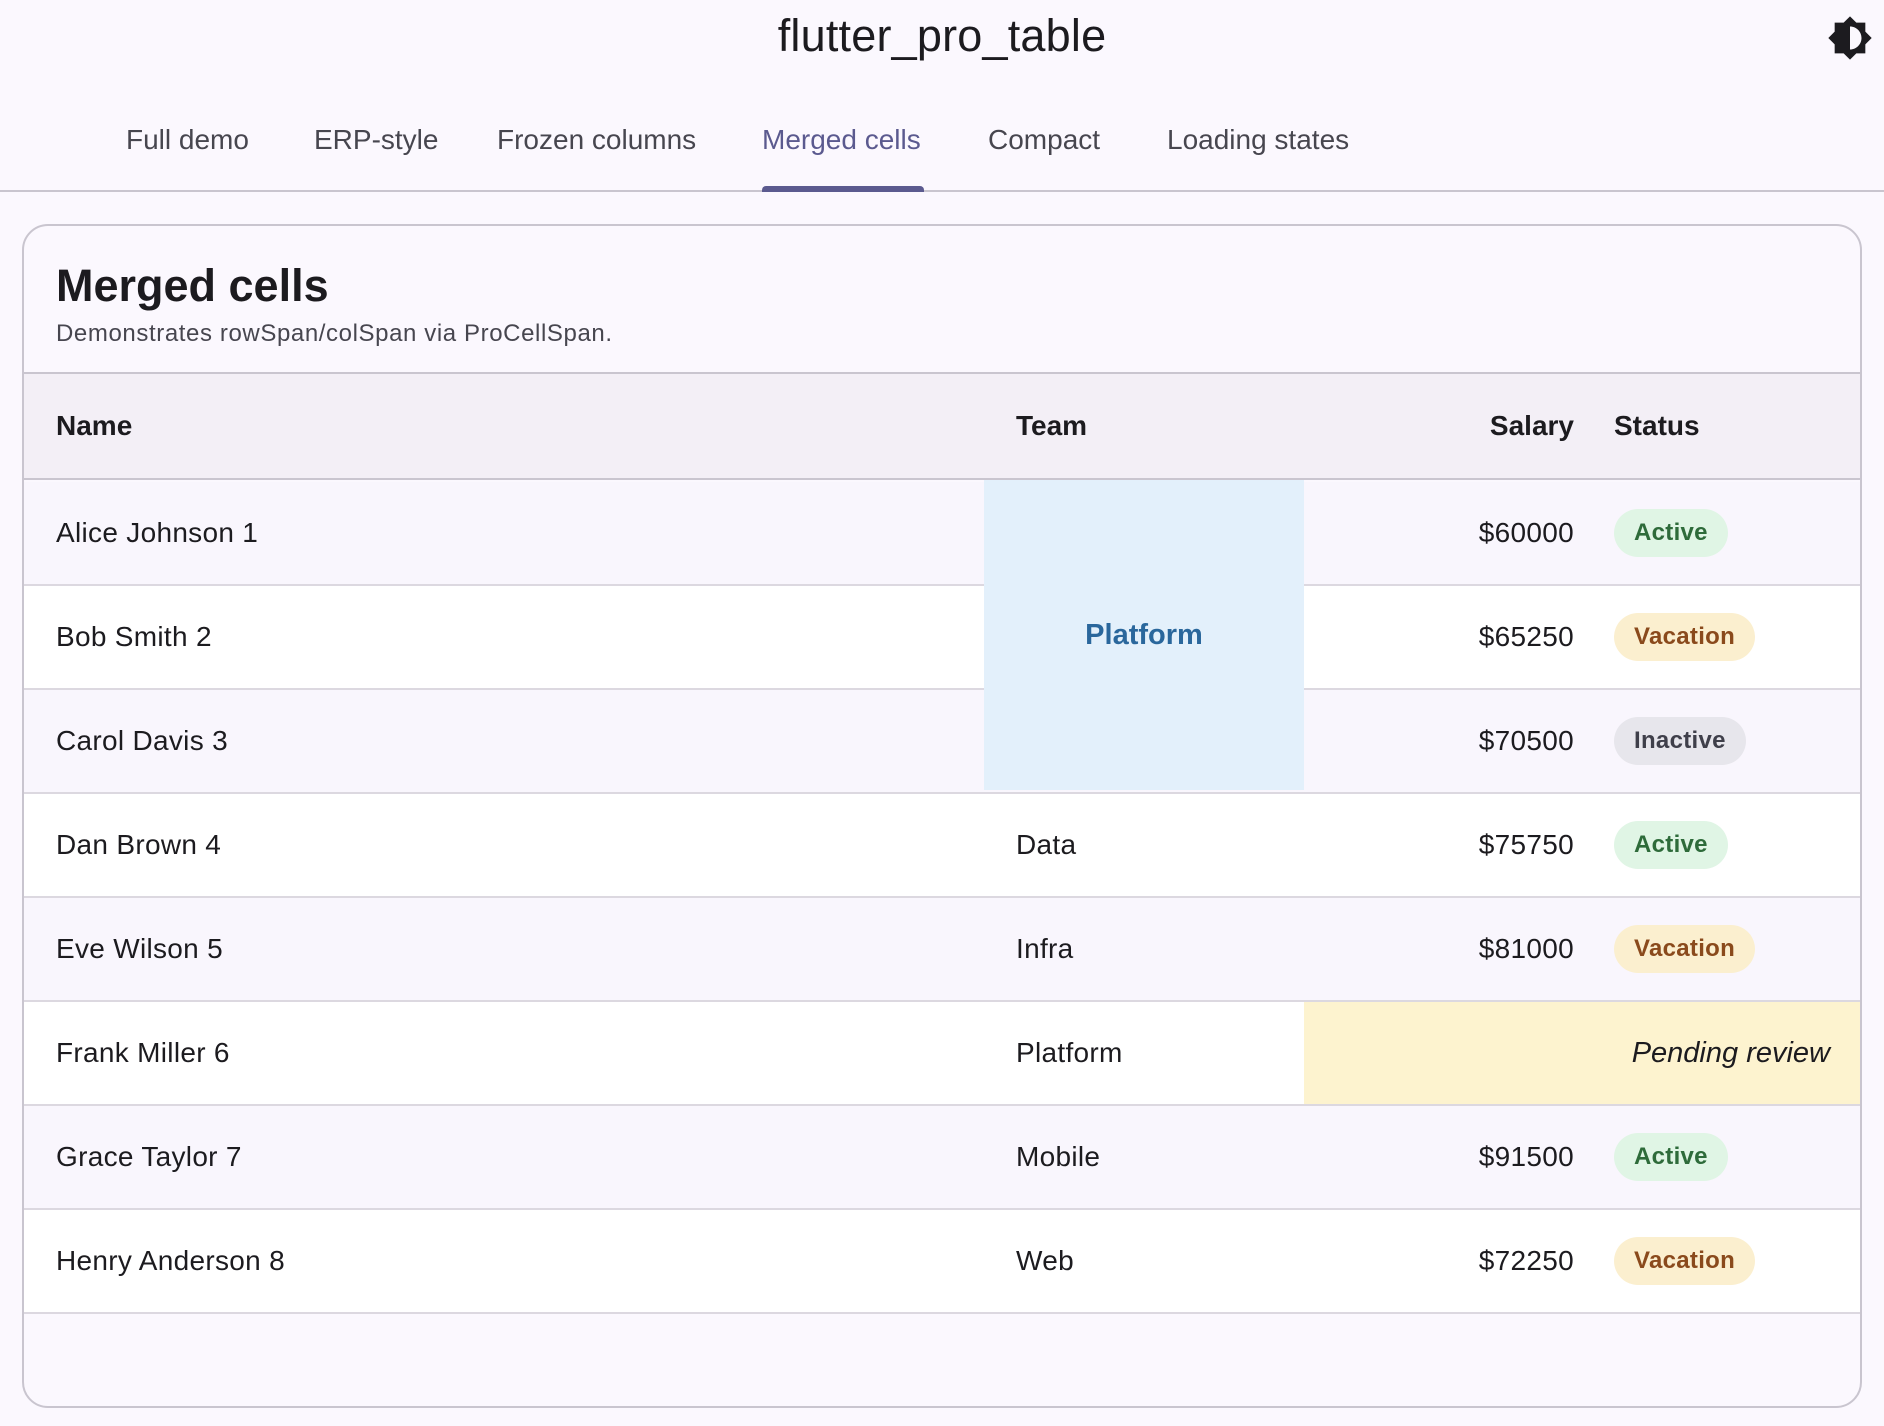  What do you see at coordinates (942, 846) in the screenshot?
I see `table-row: Dan Brown 4 Data $75750 Active` at bounding box center [942, 846].